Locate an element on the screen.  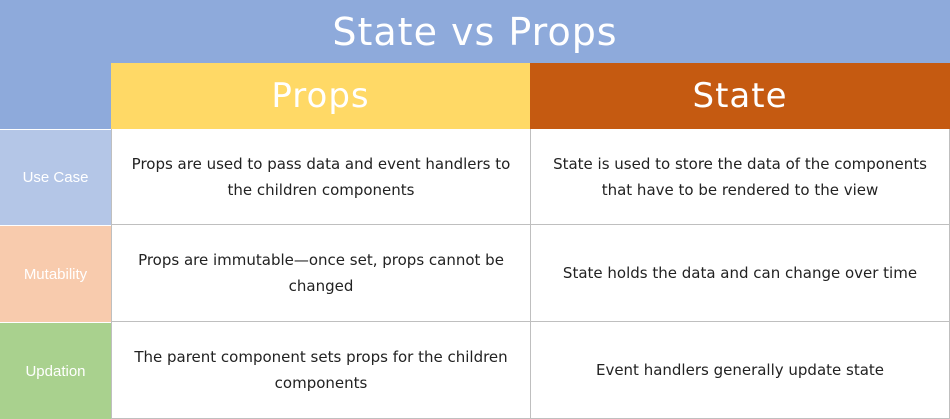
row-label-use-case: Use Case is located at coordinates (55, 177).